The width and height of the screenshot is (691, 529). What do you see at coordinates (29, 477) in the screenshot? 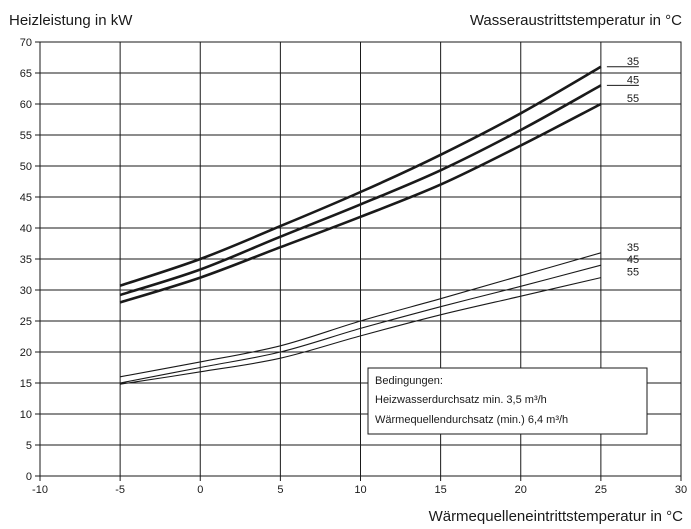
I see `y-tick-label: 0` at bounding box center [29, 477].